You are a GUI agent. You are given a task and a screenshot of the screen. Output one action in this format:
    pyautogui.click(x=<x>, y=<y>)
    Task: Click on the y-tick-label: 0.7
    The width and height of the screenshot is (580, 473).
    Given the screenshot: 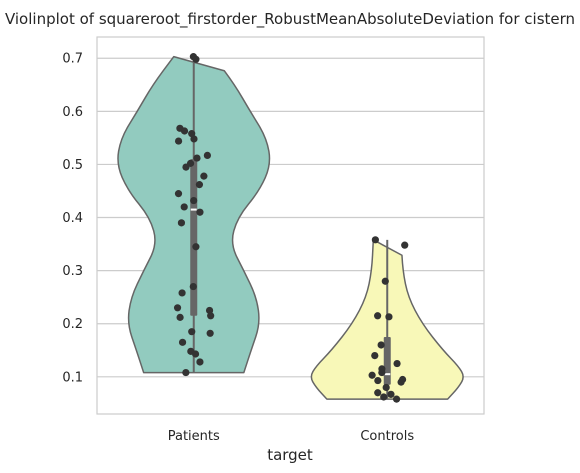 What is the action you would take?
    pyautogui.click(x=72, y=59)
    